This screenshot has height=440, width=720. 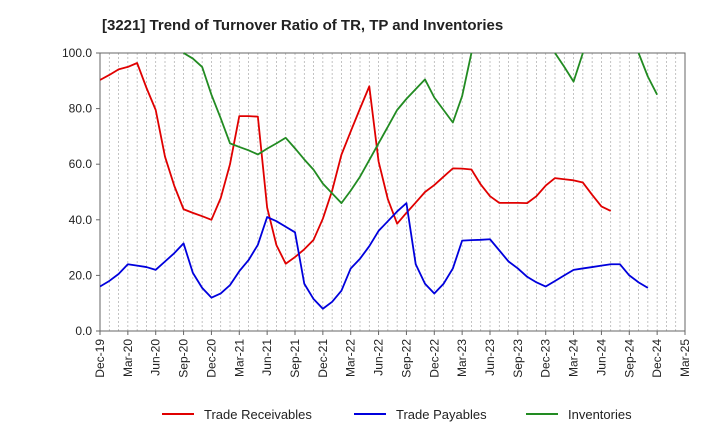 What do you see at coordinates (100, 358) in the screenshot?
I see `x-tick-label: Dec-19` at bounding box center [100, 358].